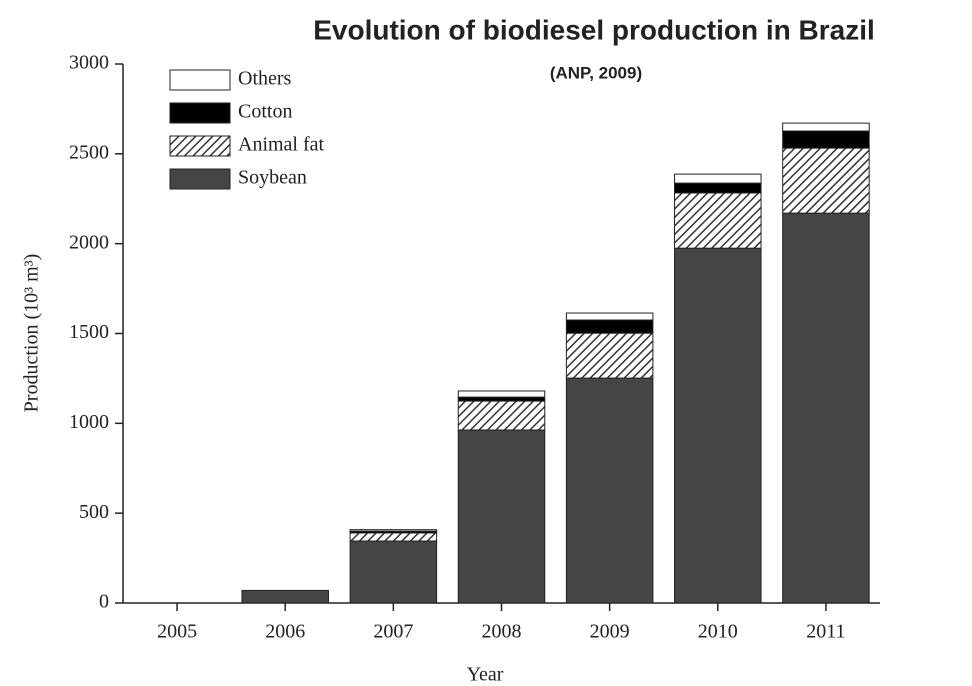 Image resolution: width=972 pixels, height=686 pixels. What do you see at coordinates (94, 512) in the screenshot?
I see `y-tick-label: 500` at bounding box center [94, 512].